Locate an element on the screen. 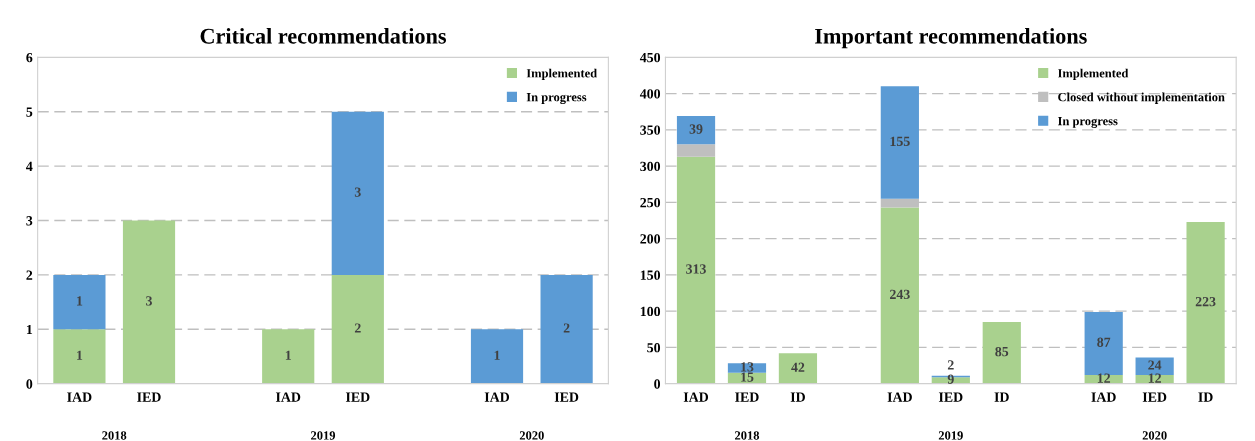  y-tick-label: 2 is located at coordinates (29, 275).